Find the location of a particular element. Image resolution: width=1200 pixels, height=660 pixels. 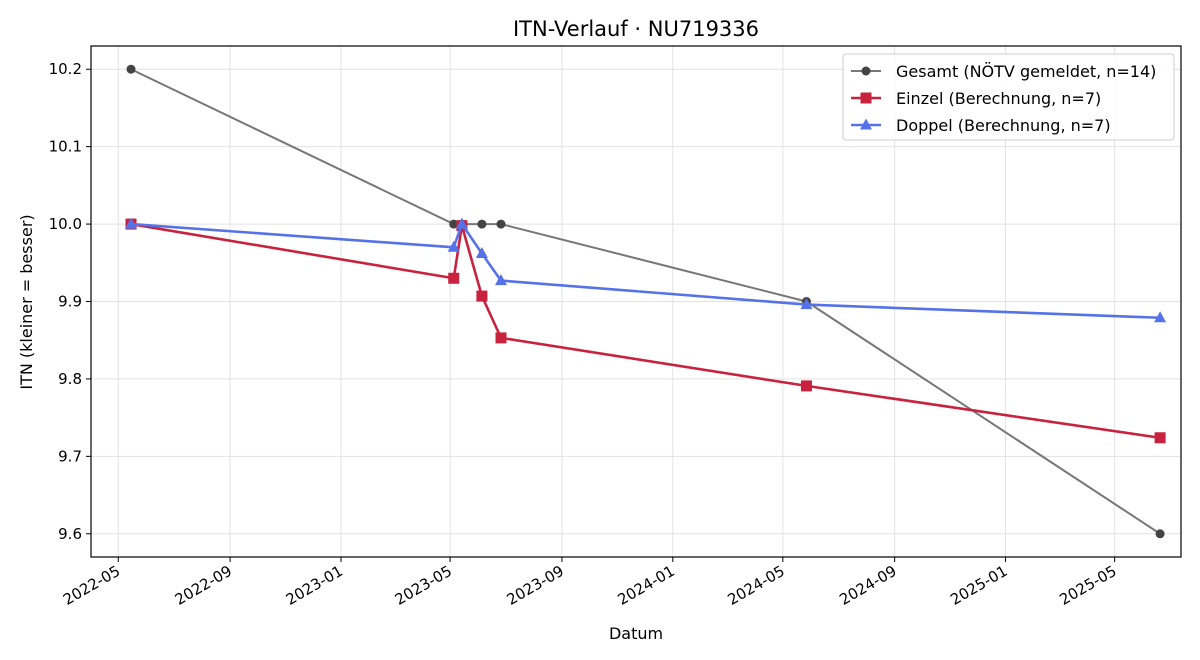

legend-entry: Einzel (Berechnung, n=7) is located at coordinates (976, 98).